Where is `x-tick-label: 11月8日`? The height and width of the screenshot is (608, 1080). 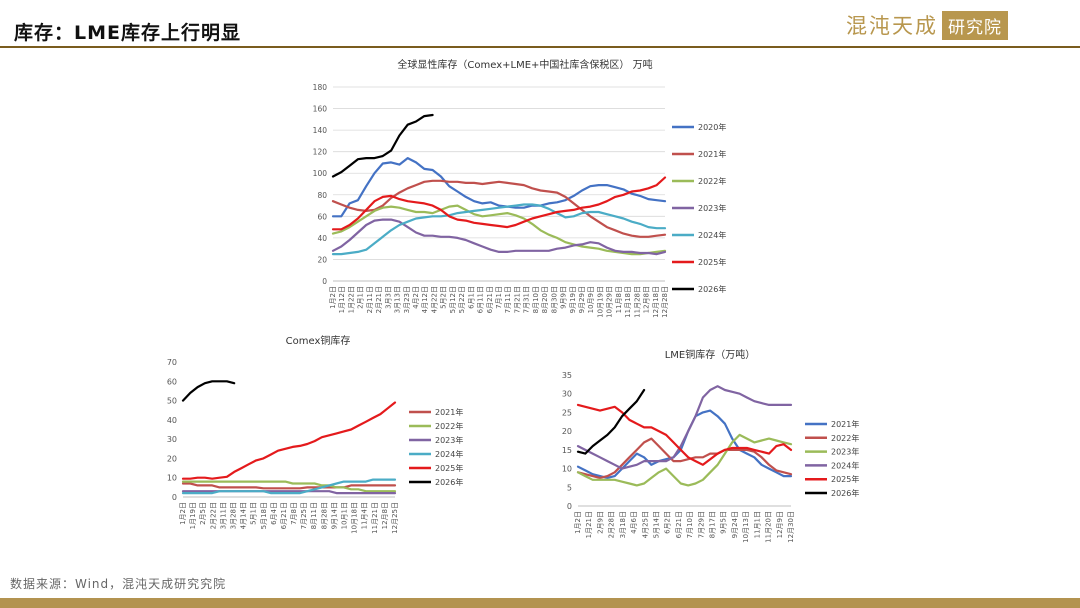 x-tick-label: 11月8日 is located at coordinates (619, 299).